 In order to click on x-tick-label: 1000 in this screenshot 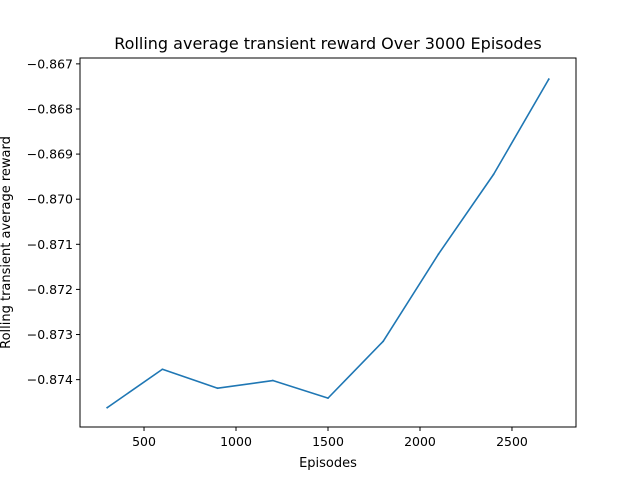, I will do `click(236, 441)`.